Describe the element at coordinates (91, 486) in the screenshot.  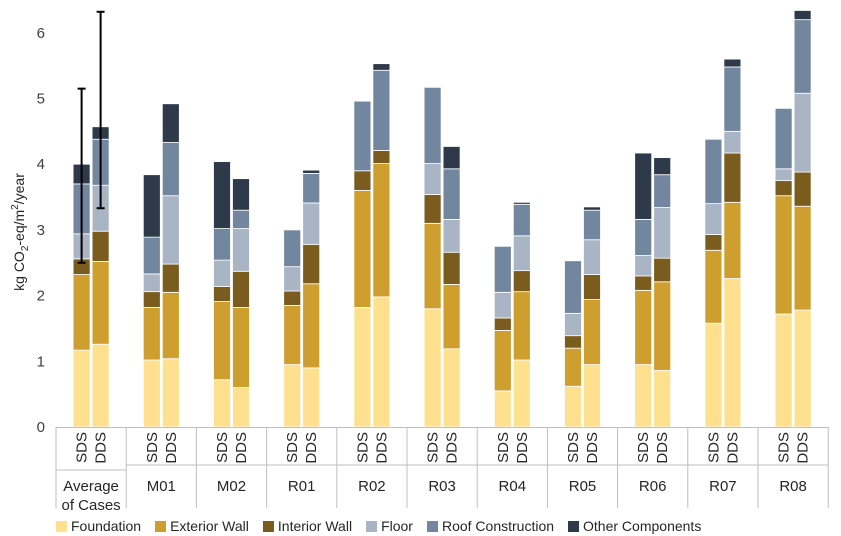
I see `x-group-label: Average` at that location.